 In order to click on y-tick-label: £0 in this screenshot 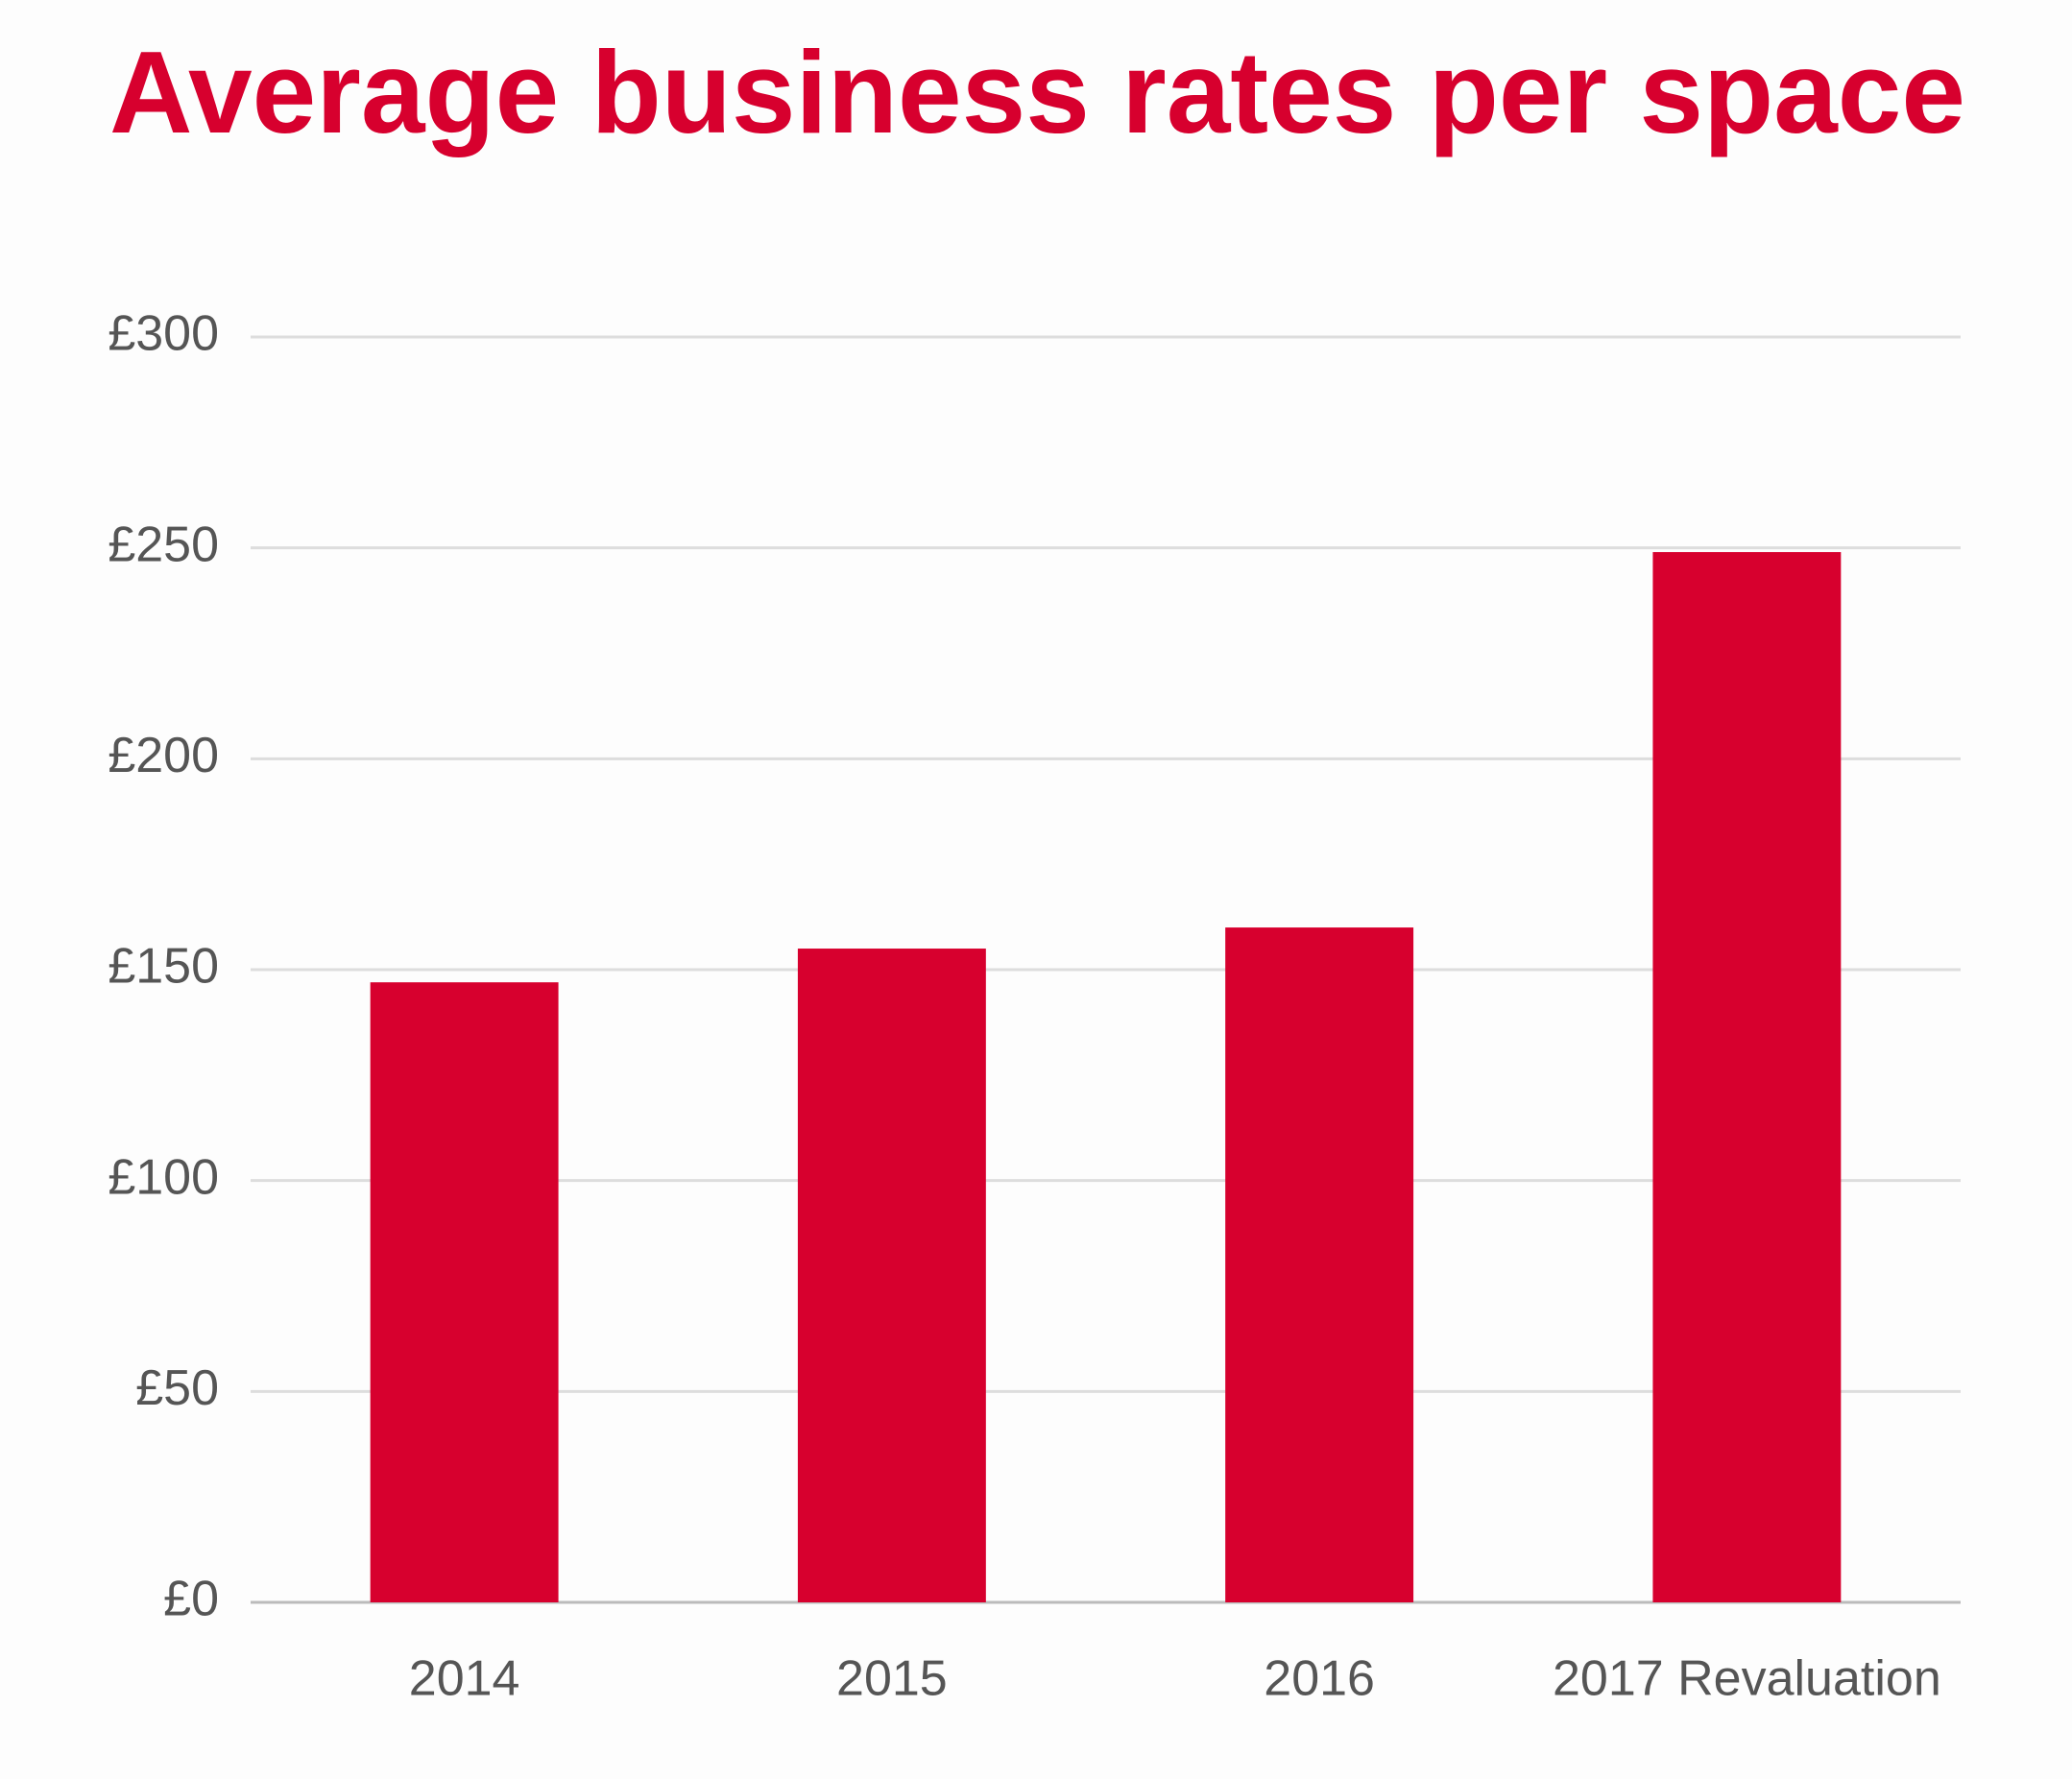, I will do `click(191, 1599)`.